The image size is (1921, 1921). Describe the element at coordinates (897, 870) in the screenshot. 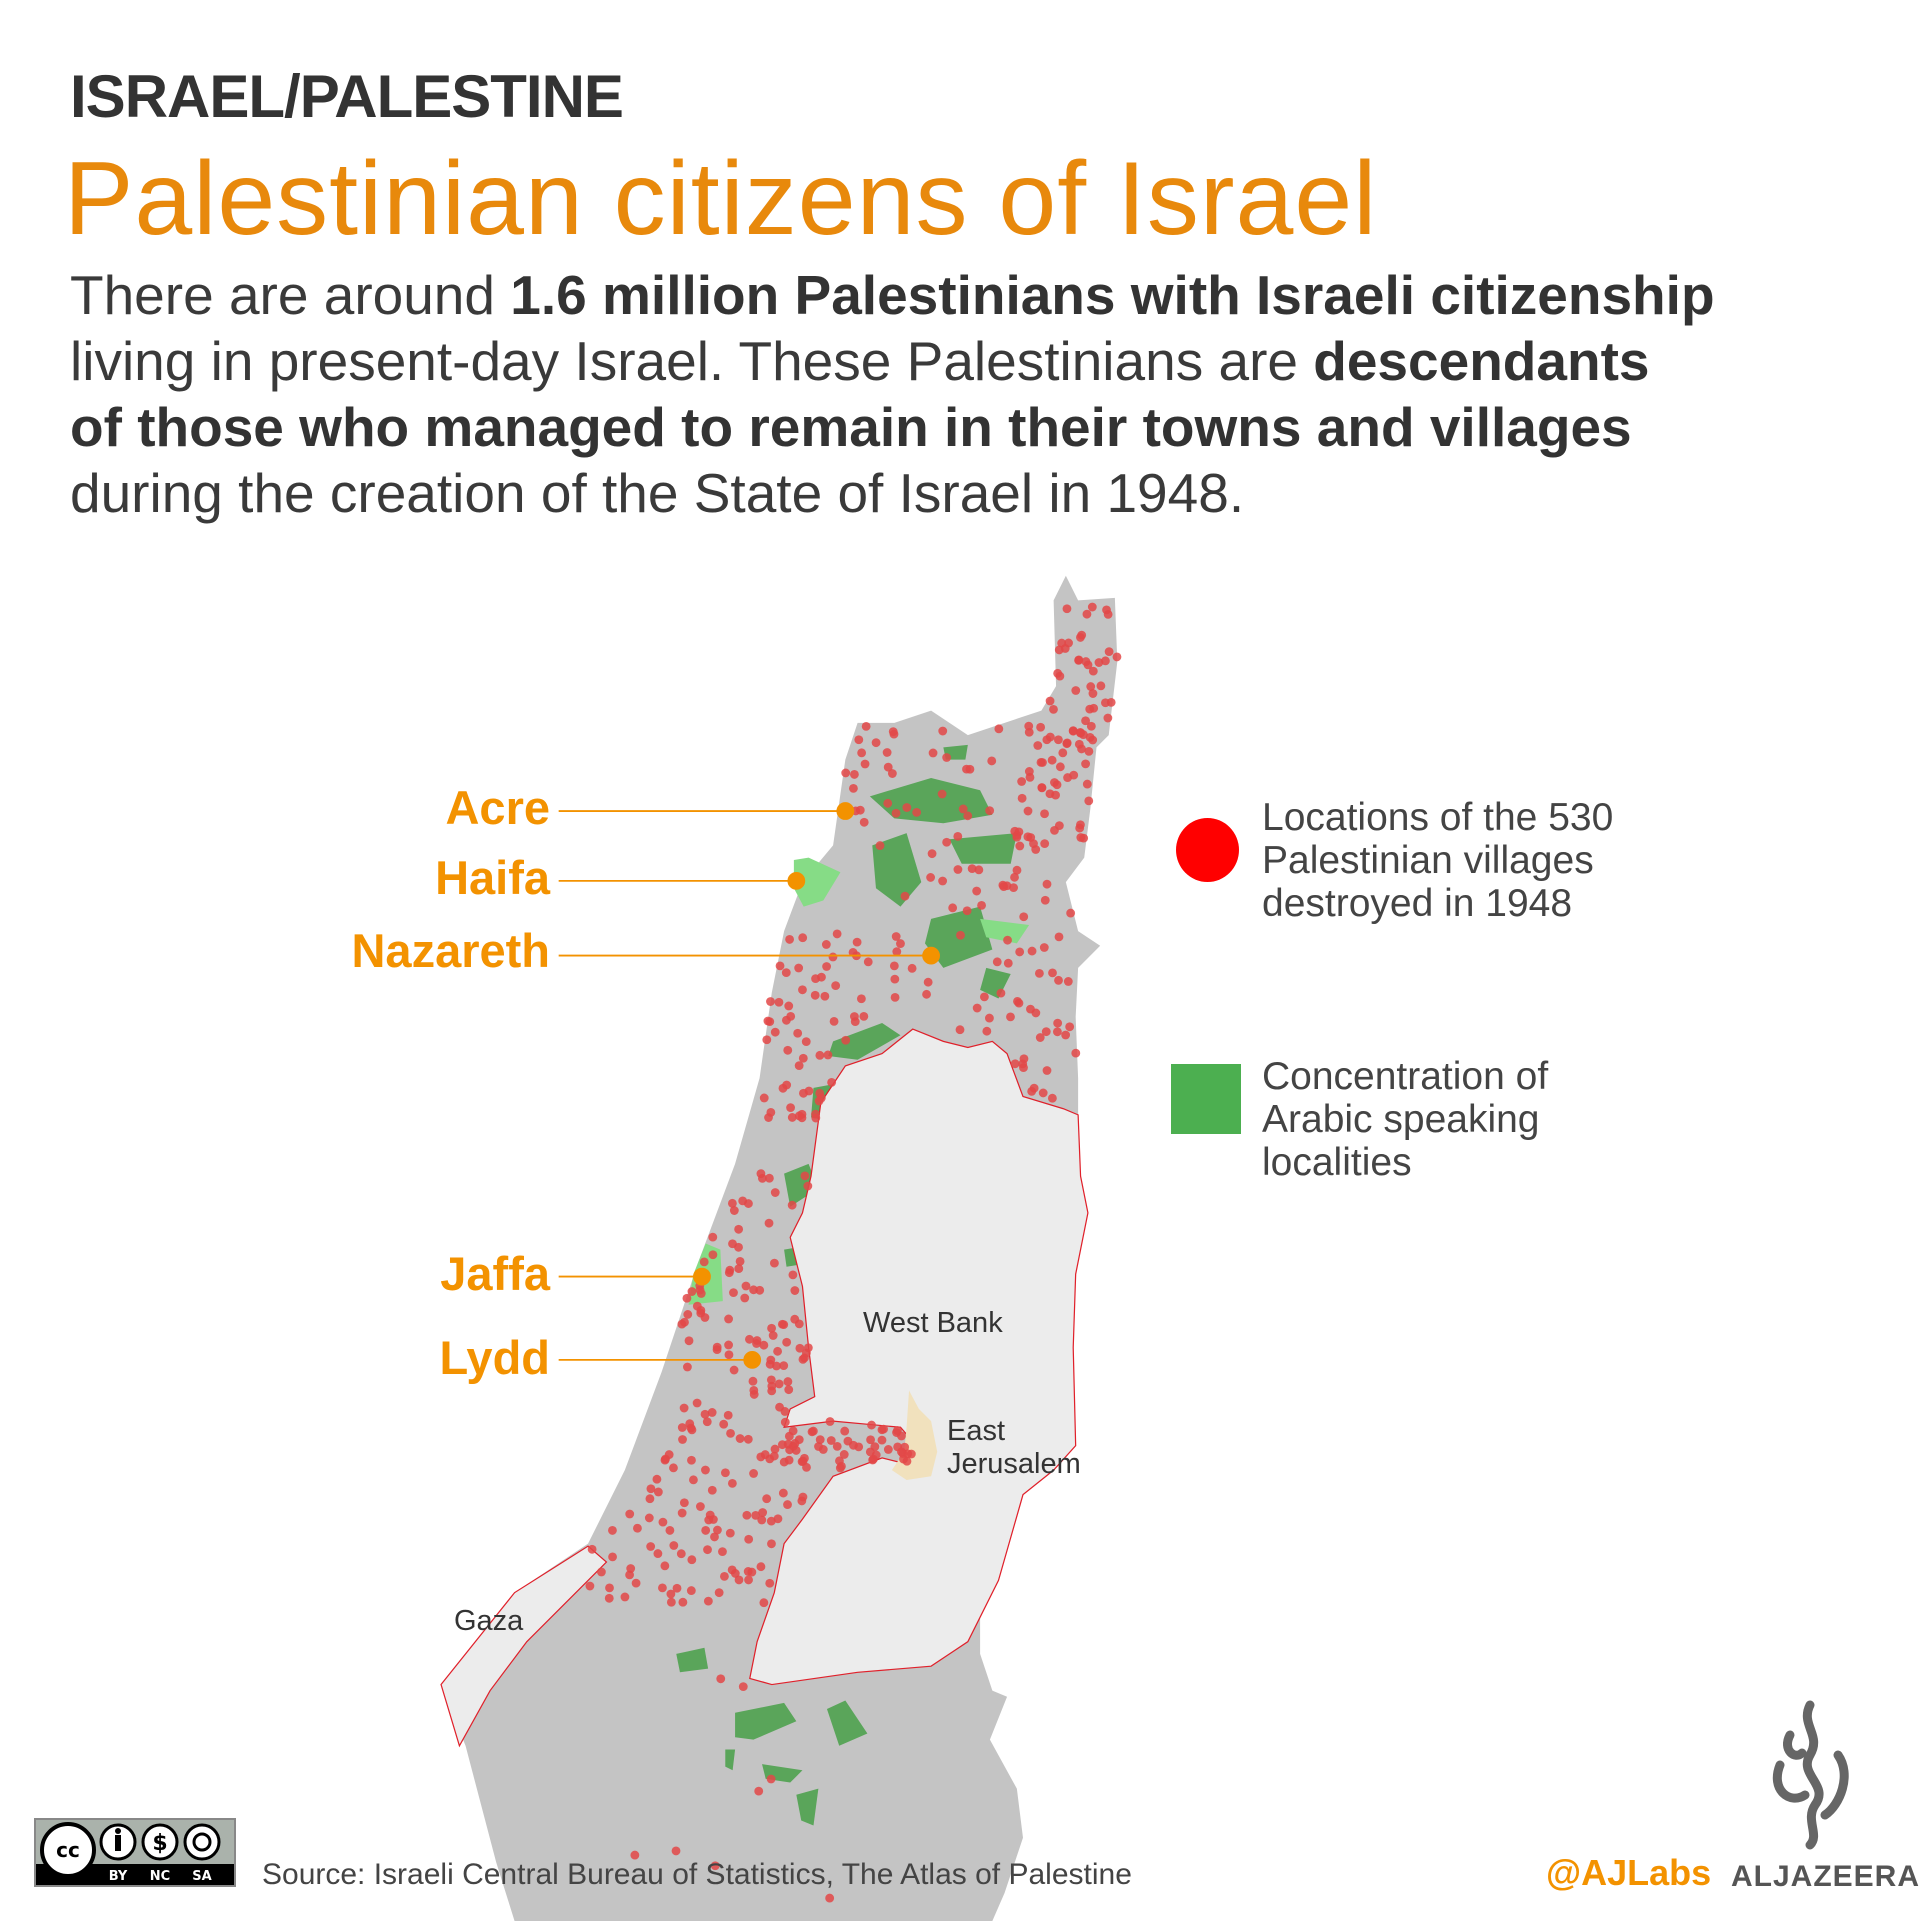

I see `locality-patch` at that location.